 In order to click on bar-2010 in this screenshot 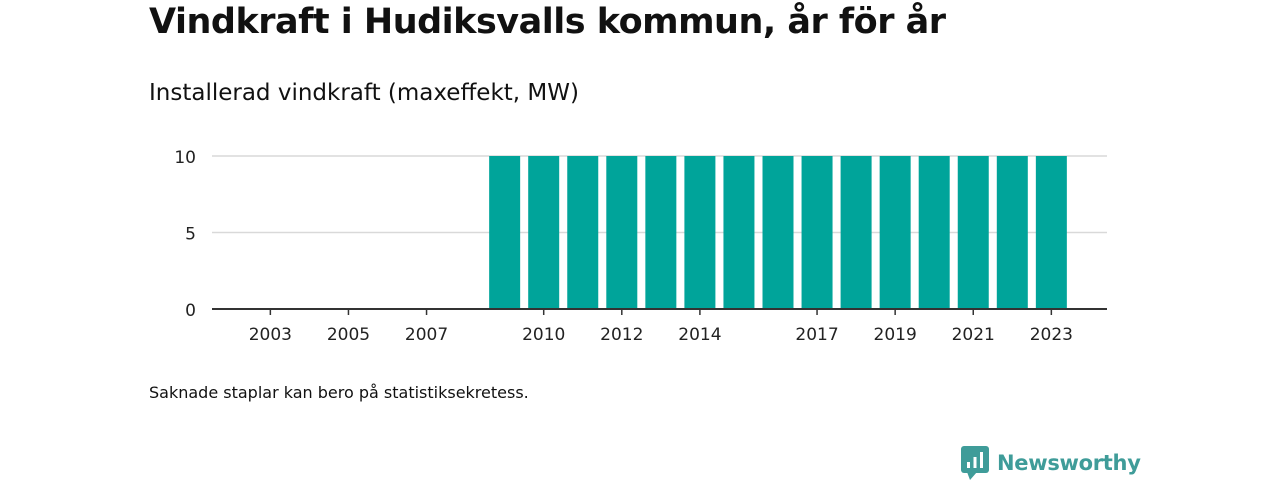, I will do `click(544, 232)`.